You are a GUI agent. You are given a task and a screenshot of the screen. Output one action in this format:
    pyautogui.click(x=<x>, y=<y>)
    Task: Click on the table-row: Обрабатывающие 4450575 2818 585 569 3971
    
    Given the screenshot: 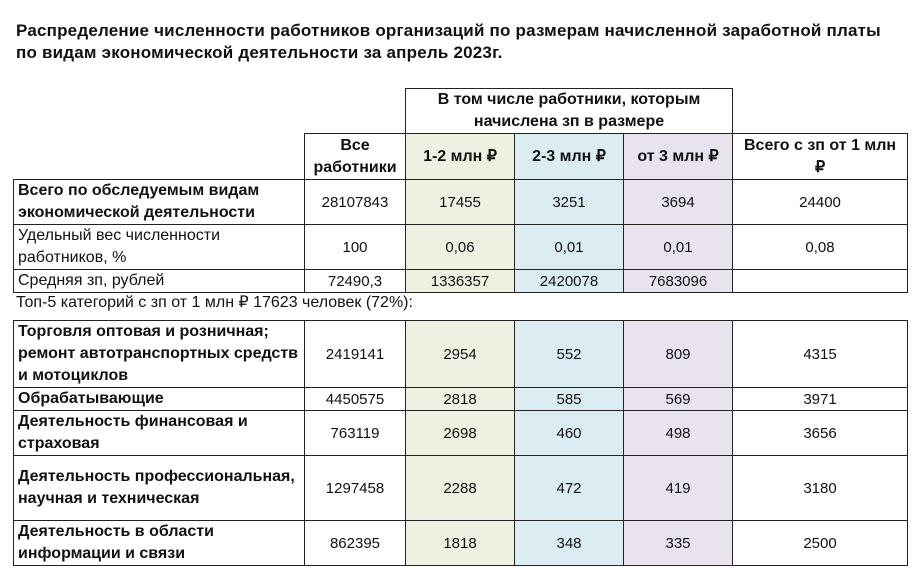 What is the action you would take?
    pyautogui.click(x=460, y=399)
    